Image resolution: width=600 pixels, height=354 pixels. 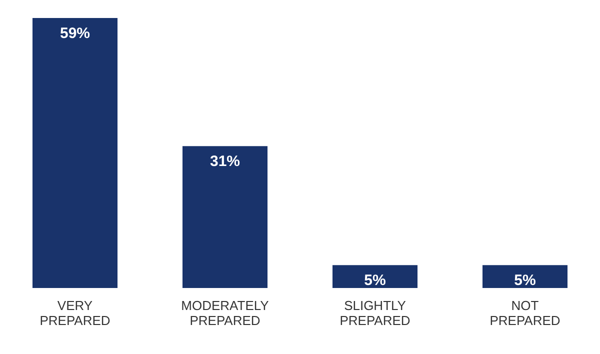 What do you see at coordinates (75, 313) in the screenshot?
I see `x-tick-label: VERY PREPARED` at bounding box center [75, 313].